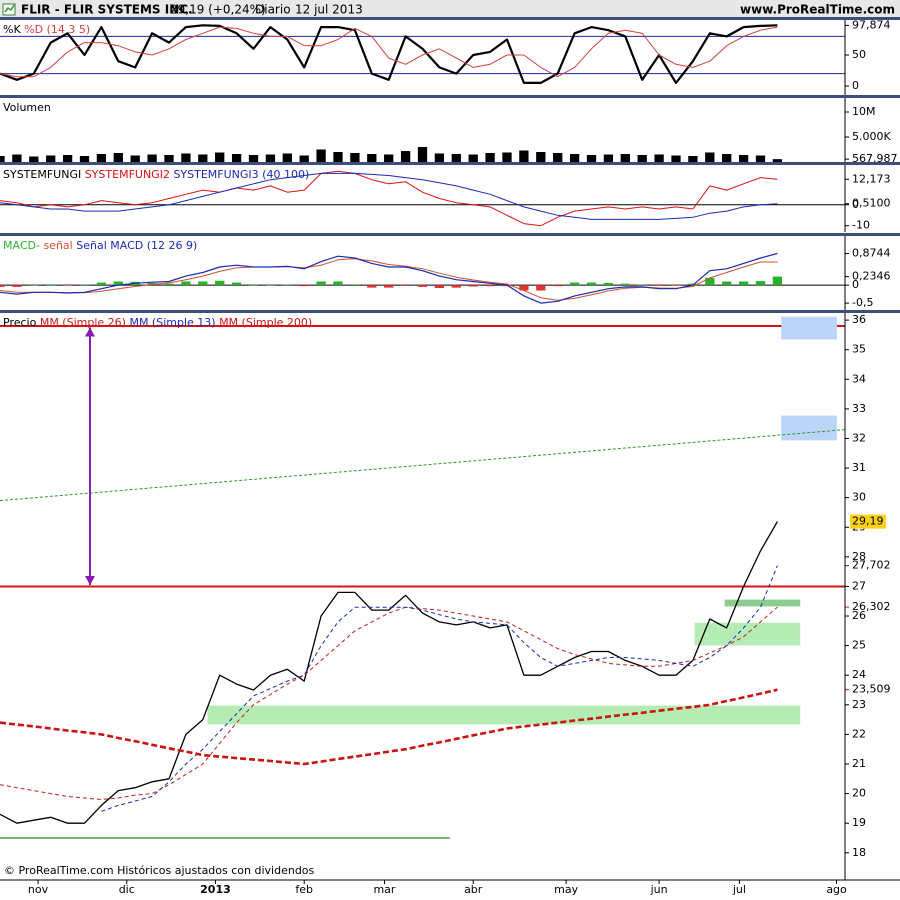 This screenshot has height=900, width=900. What do you see at coordinates (871, 689) in the screenshot?
I see `value-tag: 23,509` at bounding box center [871, 689].